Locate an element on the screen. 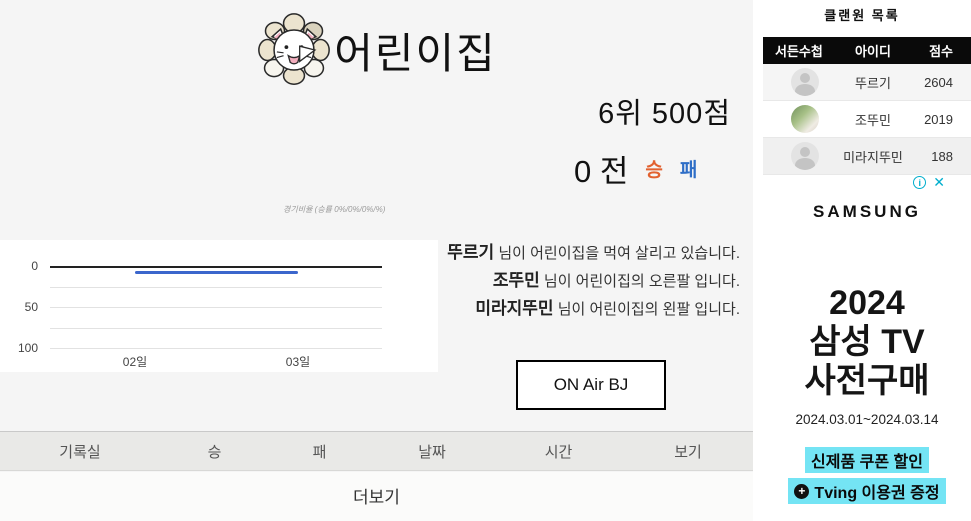 This screenshot has width=971, height=521. description-line: 뚜르기 님이 어린이집을 먹여 살리고 있습니다. is located at coordinates (593, 253).